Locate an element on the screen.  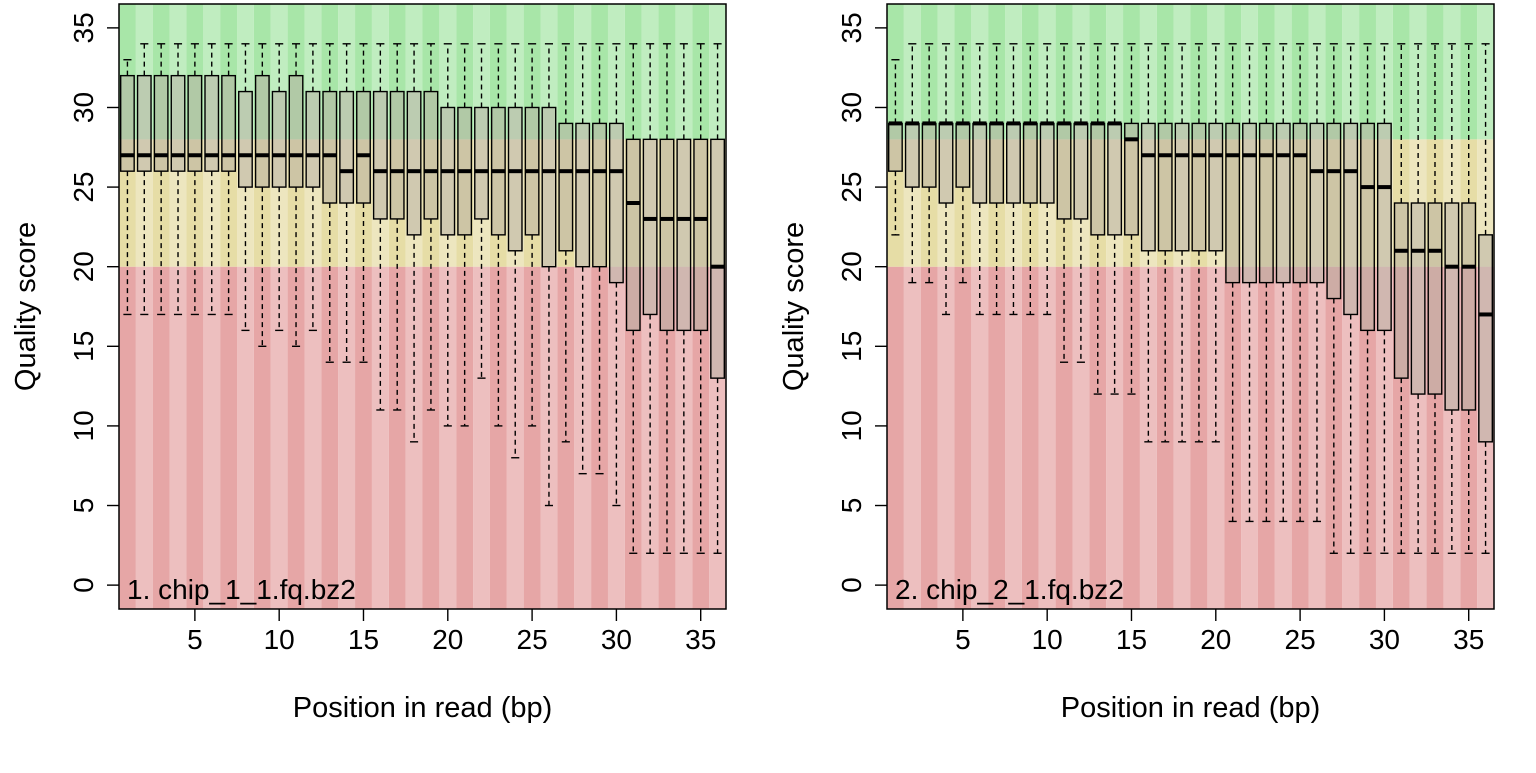
x-tick-label: 30 is located at coordinates (616, 639).